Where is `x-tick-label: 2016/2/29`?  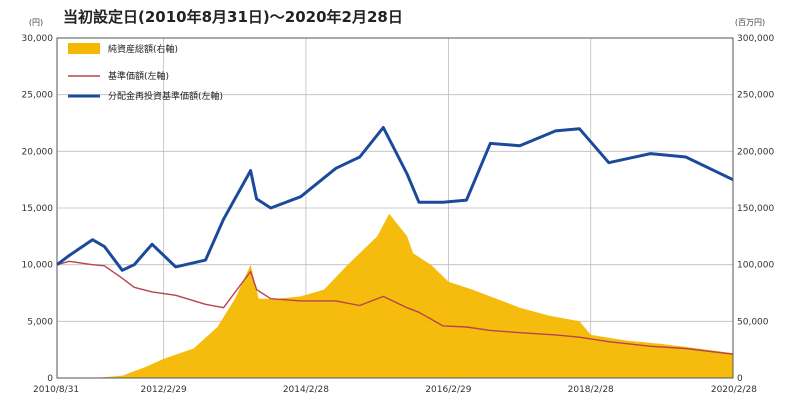 x-tick-label: 2016/2/29 is located at coordinates (448, 390).